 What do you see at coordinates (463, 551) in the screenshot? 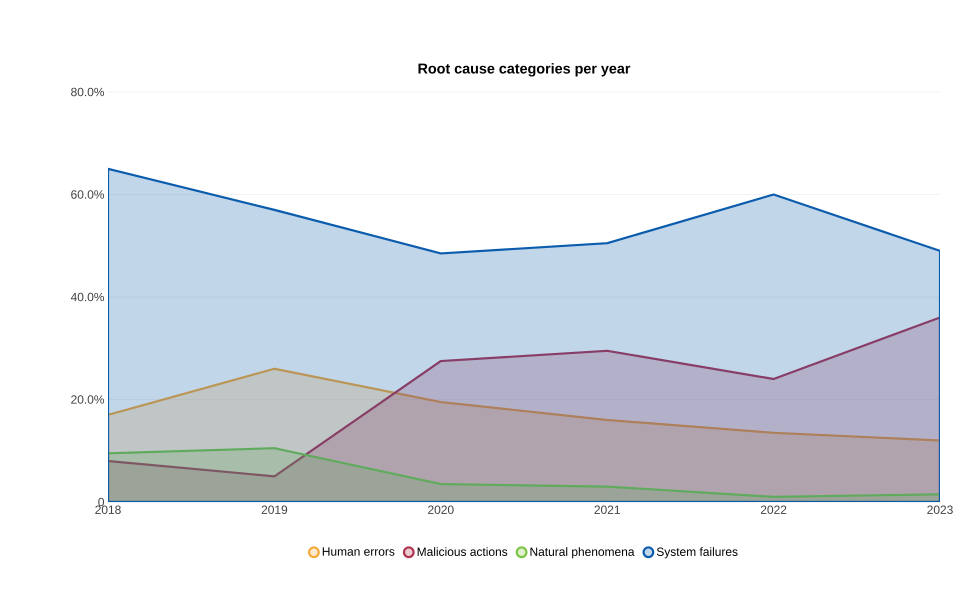
I see `legend-label: Malicious actions` at bounding box center [463, 551].